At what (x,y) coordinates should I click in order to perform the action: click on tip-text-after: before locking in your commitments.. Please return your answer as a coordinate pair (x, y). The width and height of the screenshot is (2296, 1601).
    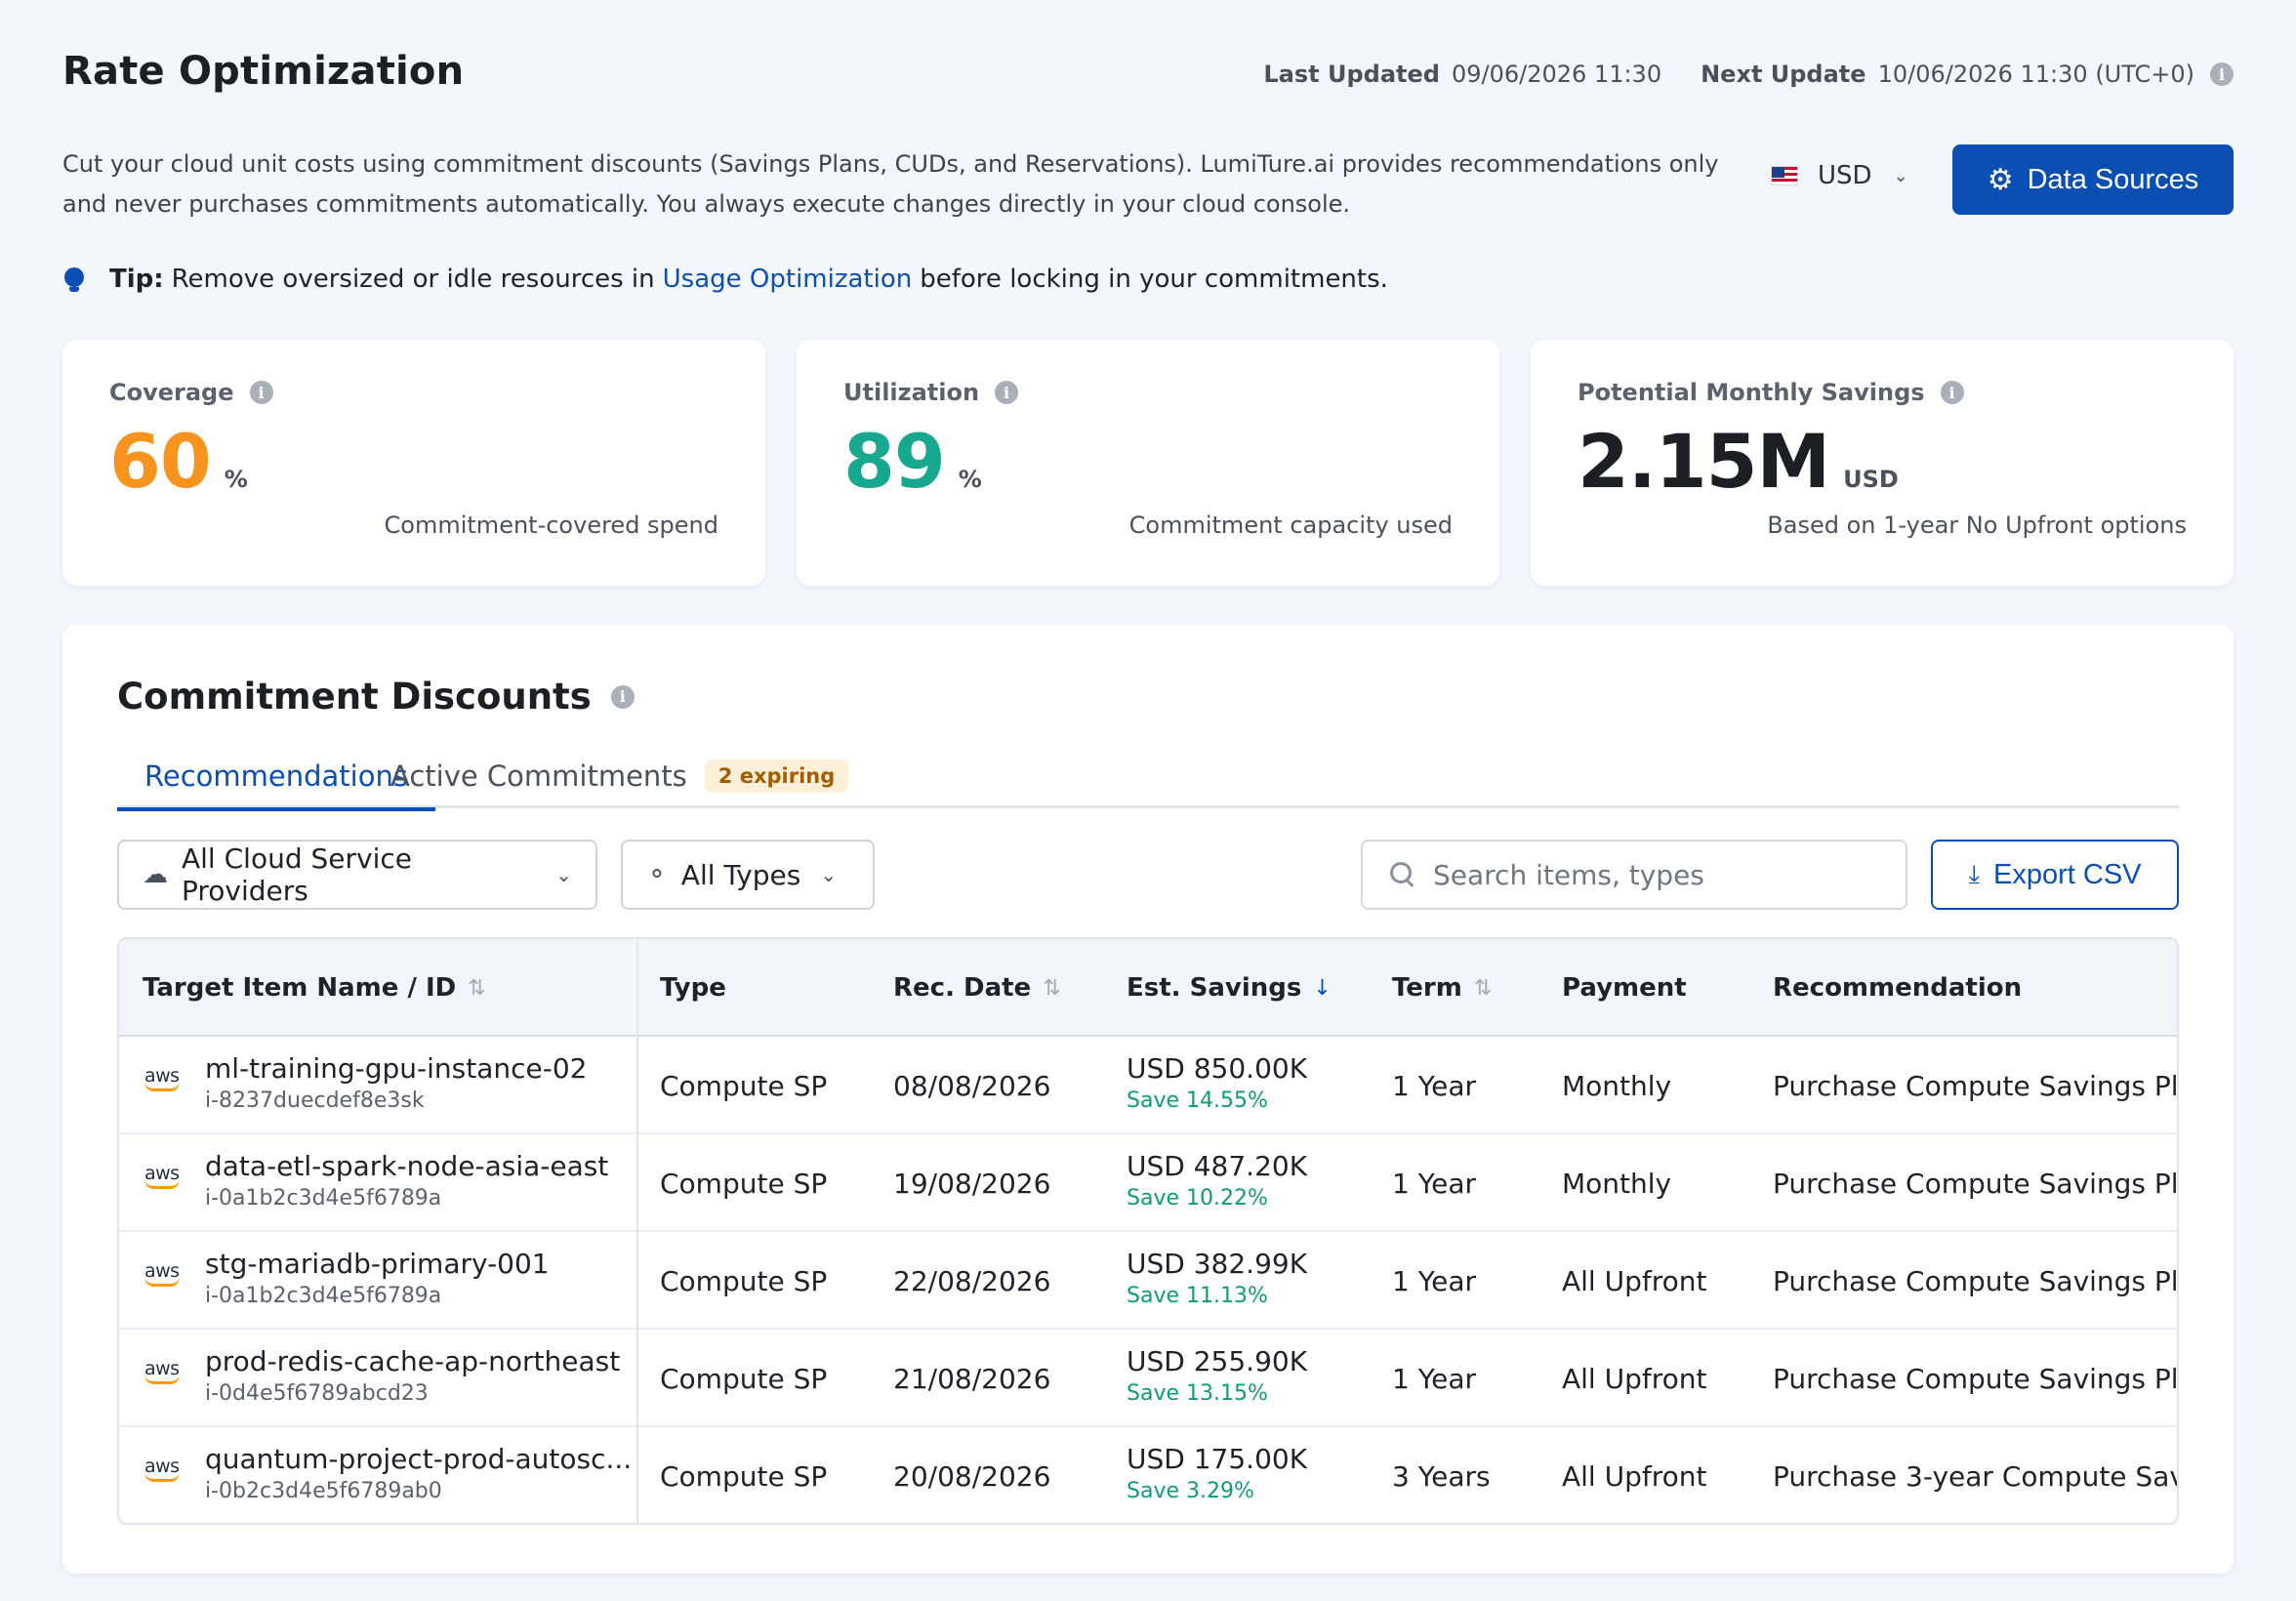
    Looking at the image, I should click on (1154, 279).